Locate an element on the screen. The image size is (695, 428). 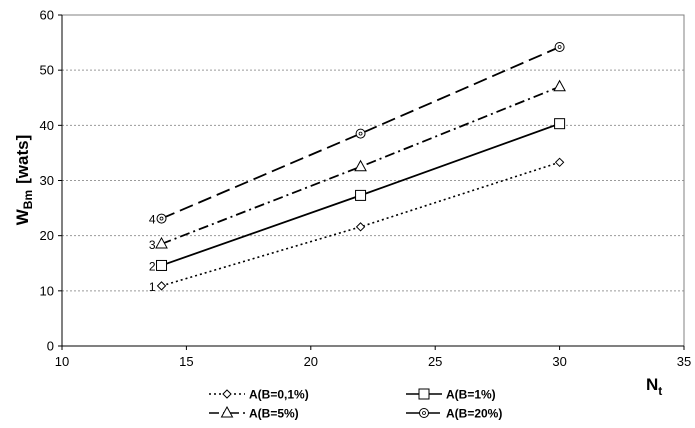
x-tick-label: 35 is located at coordinates (684, 361).